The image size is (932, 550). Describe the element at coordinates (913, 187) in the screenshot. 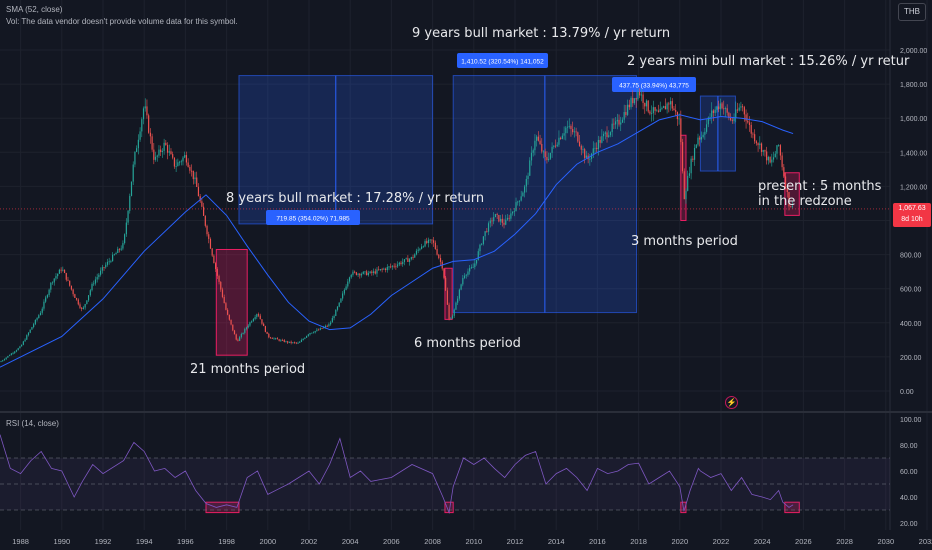

I see `price-tick-label: 1,200.00` at that location.